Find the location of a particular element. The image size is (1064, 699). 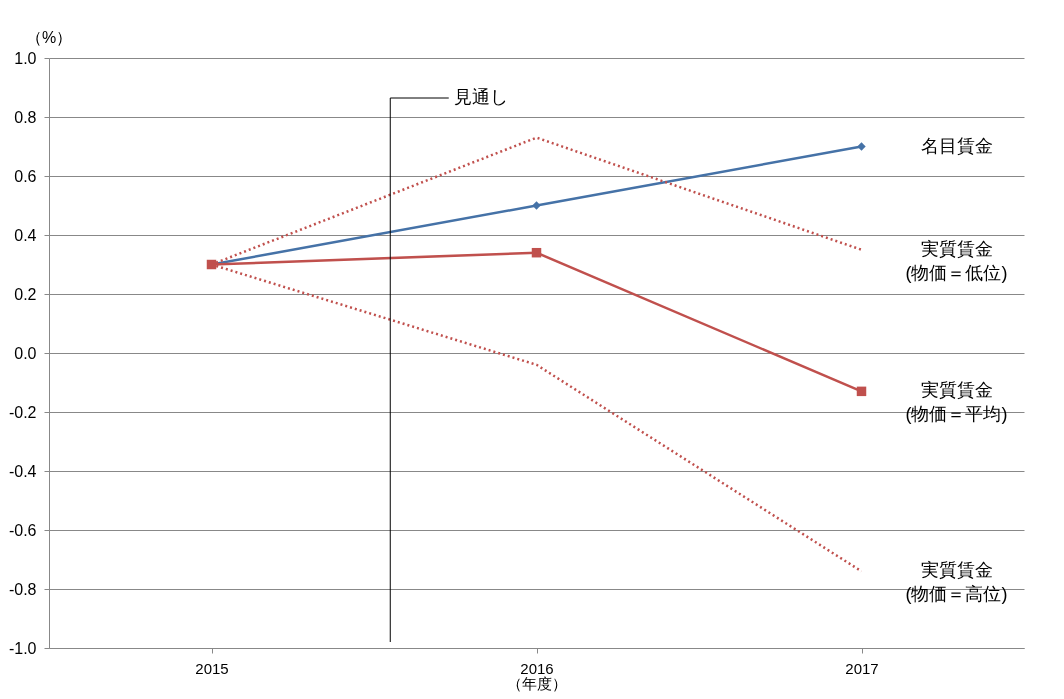

y-tick-label: -0.8 is located at coordinates (22, 589).